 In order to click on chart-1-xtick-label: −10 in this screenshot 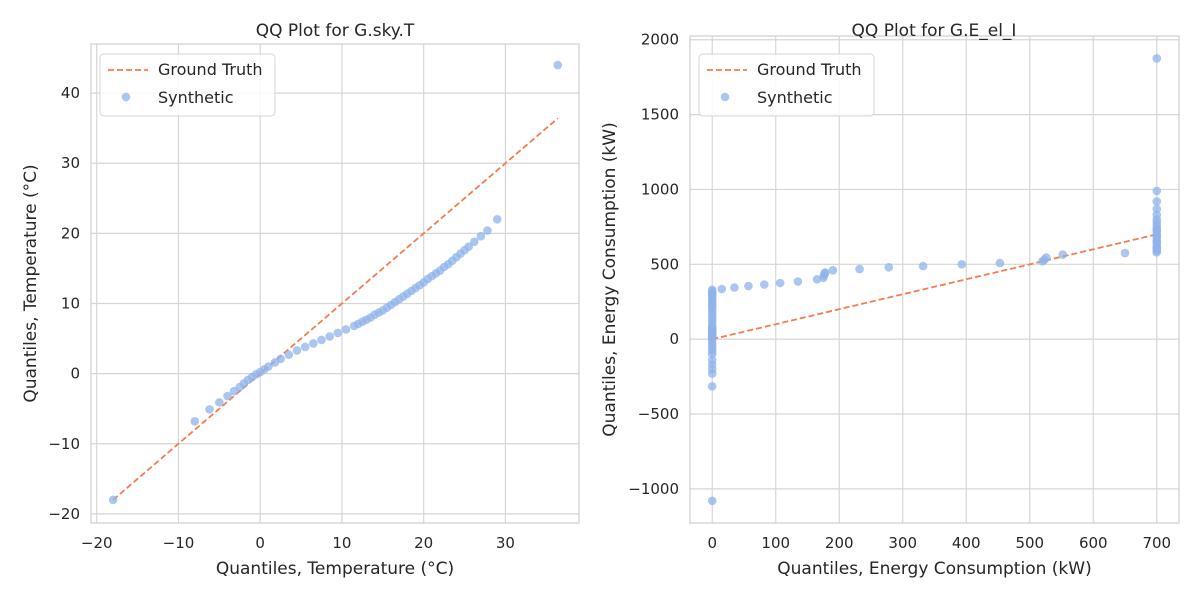, I will do `click(179, 543)`.